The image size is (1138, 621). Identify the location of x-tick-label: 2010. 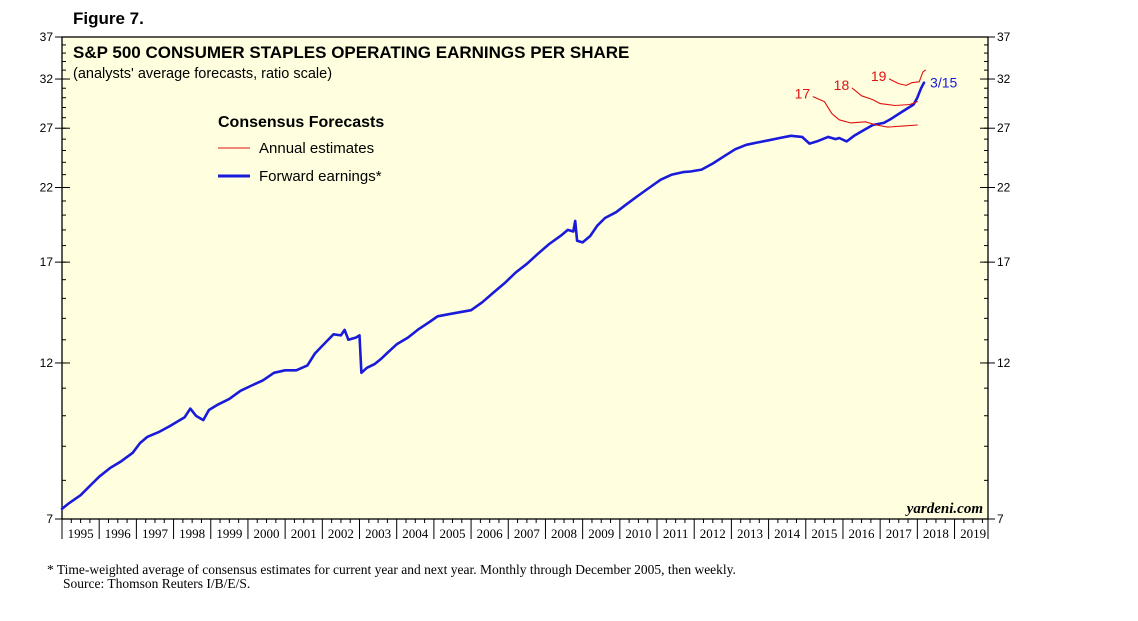
(638, 533).